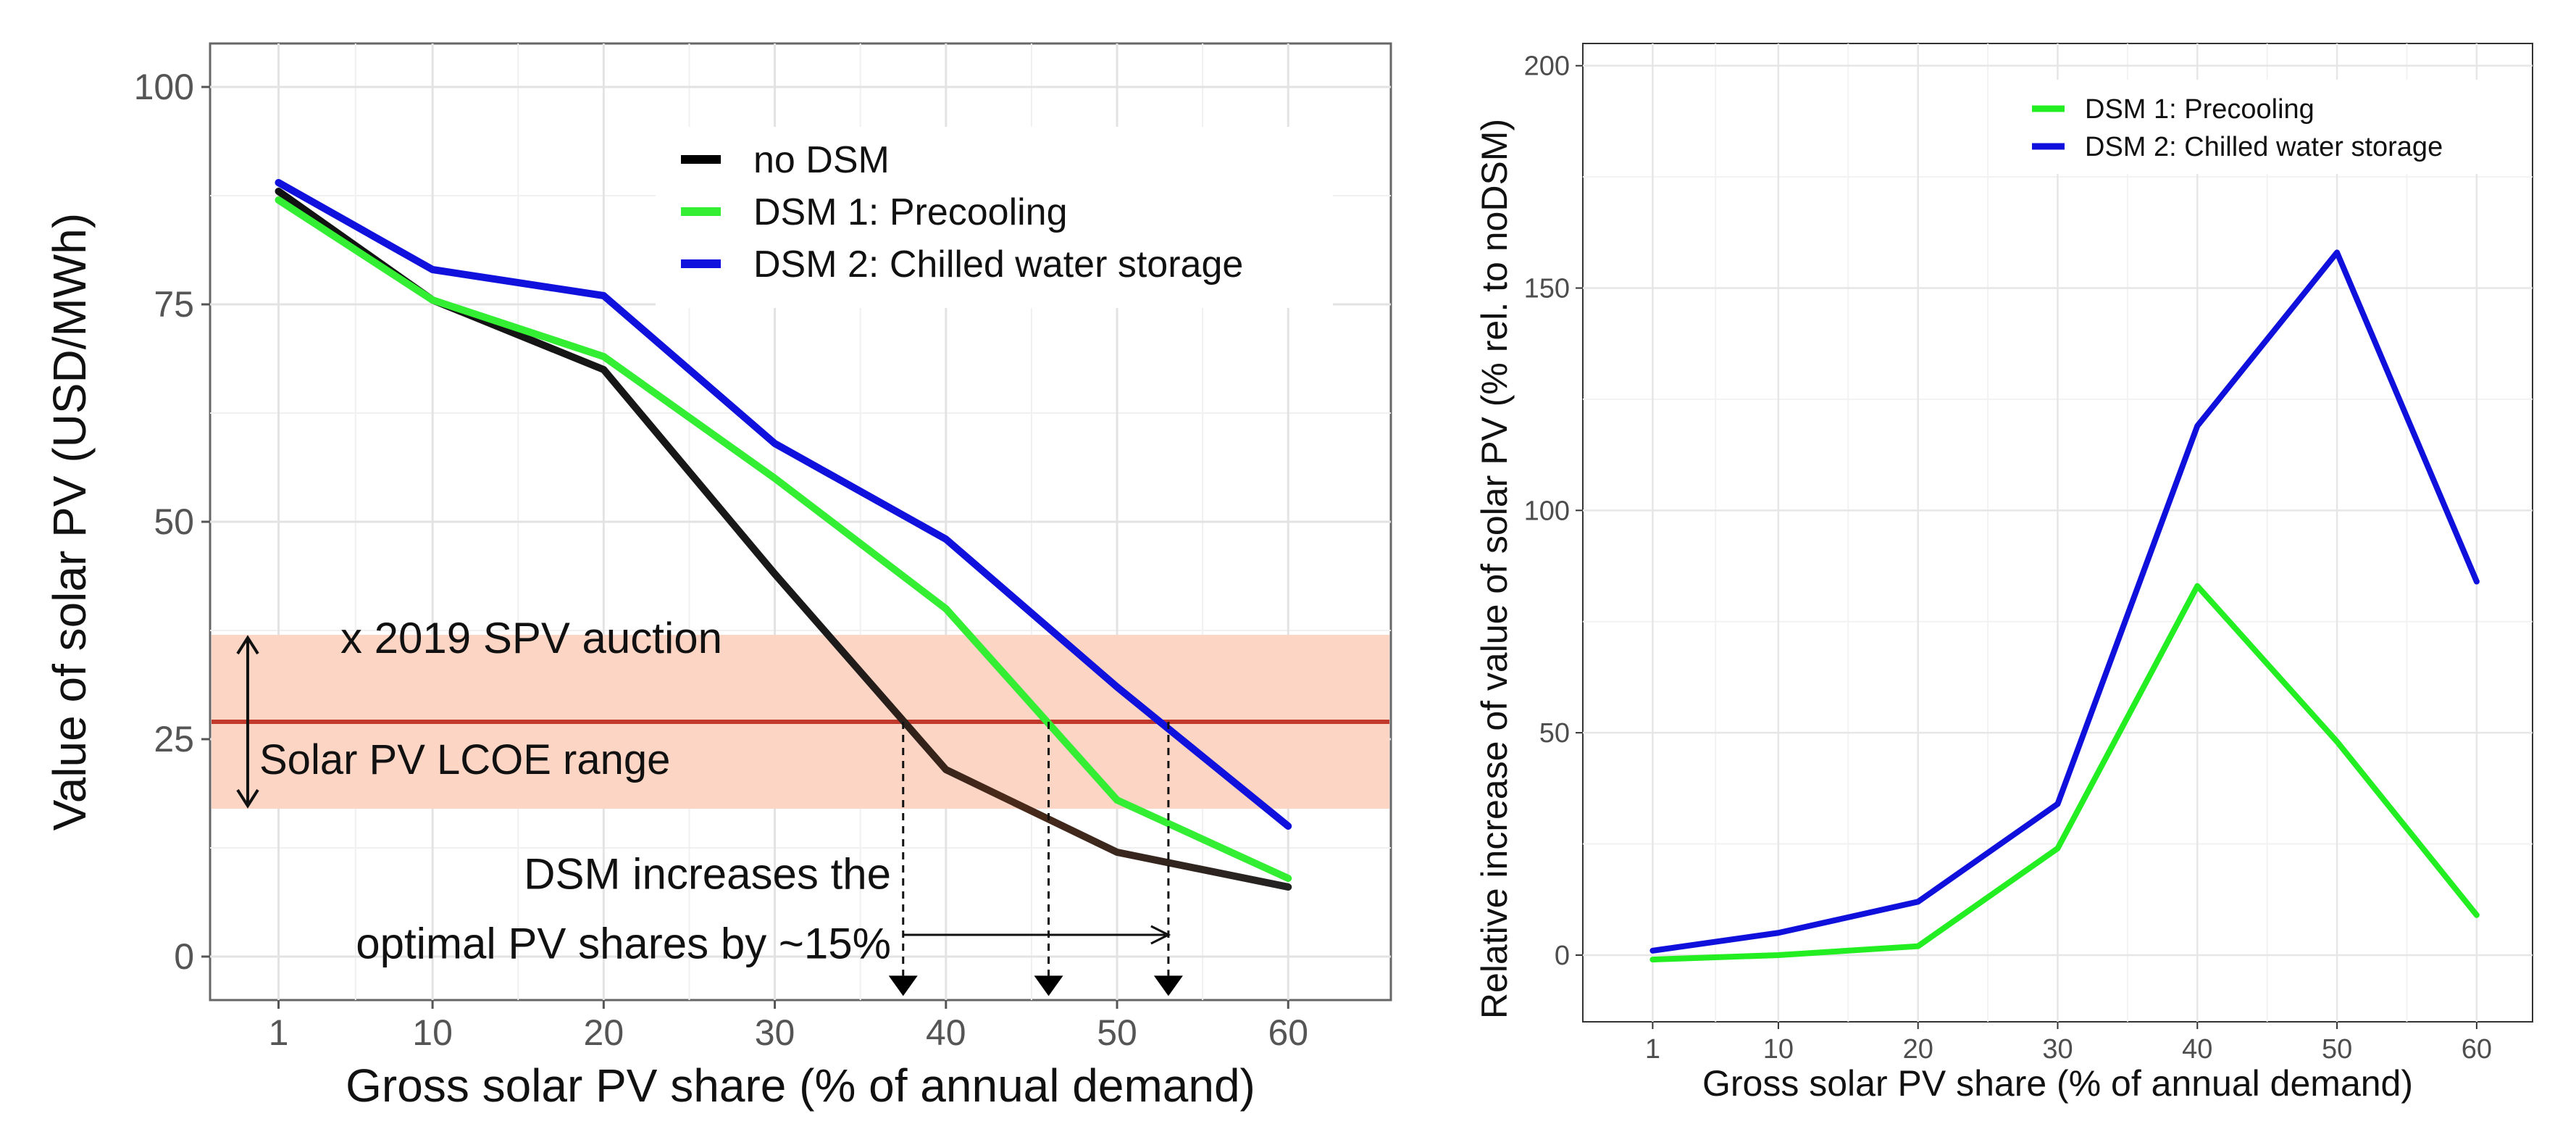 The height and width of the screenshot is (1145, 2576). Describe the element at coordinates (531, 638) in the screenshot. I see `auction-label: x 2019 SPV auction` at that location.